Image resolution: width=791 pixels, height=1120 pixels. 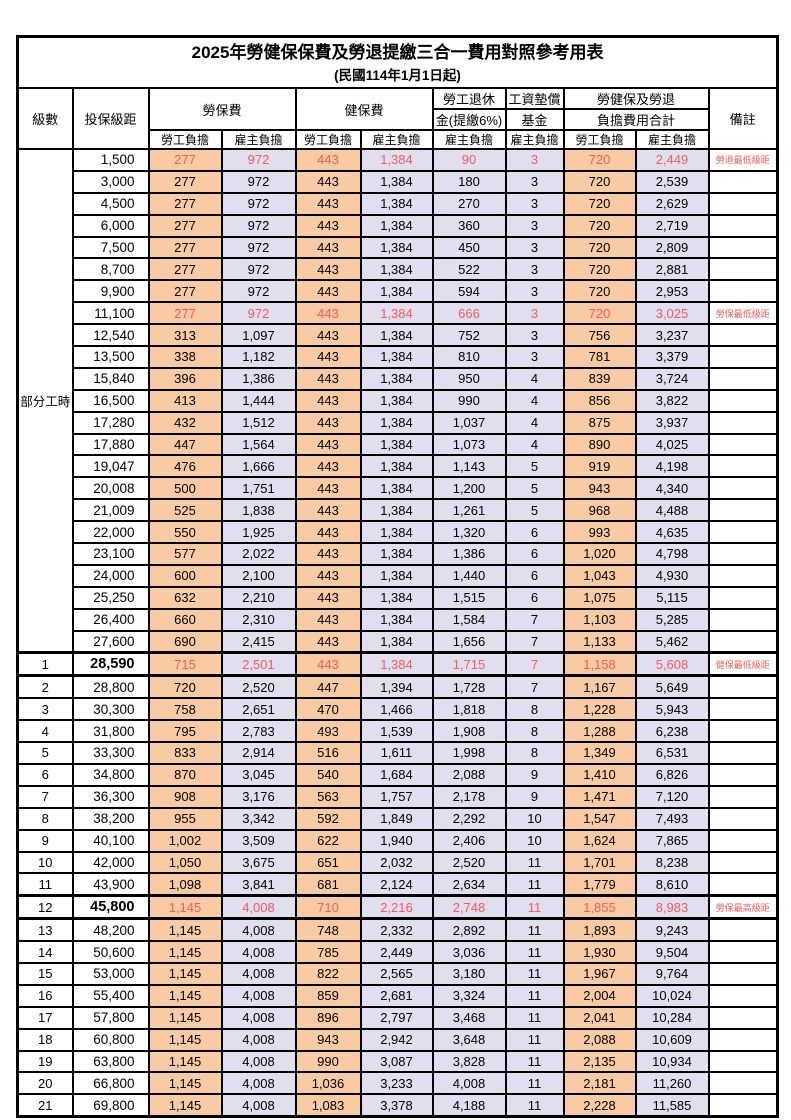 I want to click on value-cell: 1,466, so click(x=396, y=709).